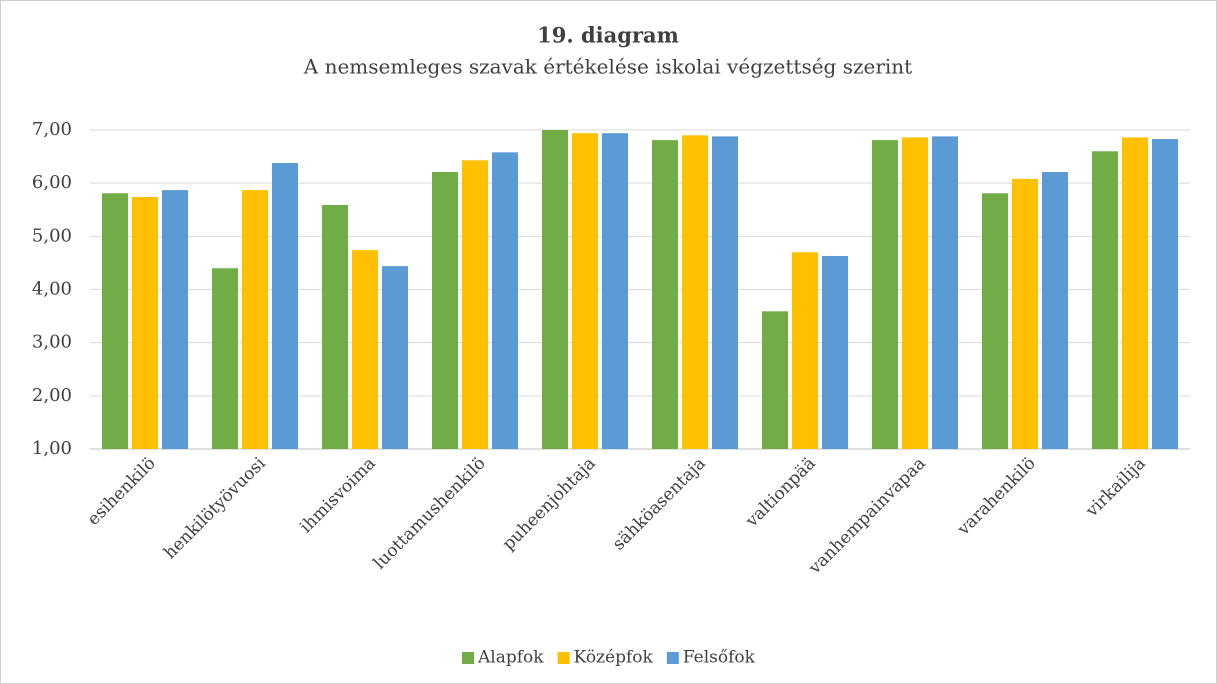 The height and width of the screenshot is (684, 1217). I want to click on legend: Alapfok Középfok Felsőfok, so click(609, 658).